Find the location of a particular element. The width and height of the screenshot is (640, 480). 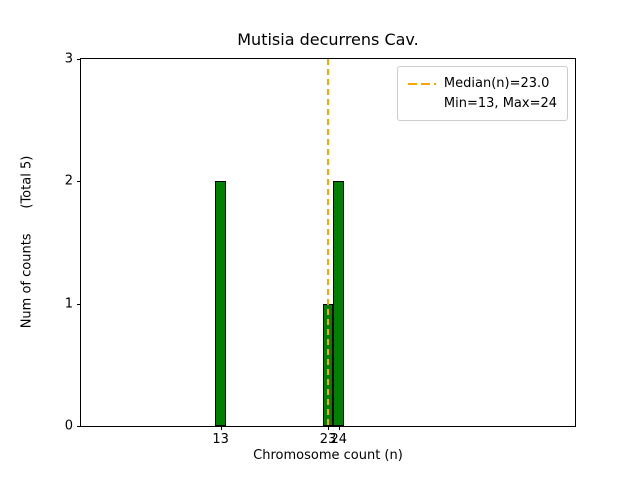

legend: Median(n)=23.0 Min=13, Max=24 is located at coordinates (482, 93).